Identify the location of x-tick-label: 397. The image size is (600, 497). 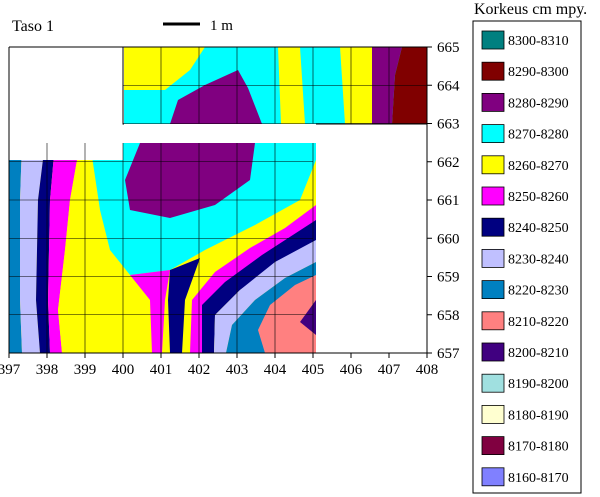
(10, 370).